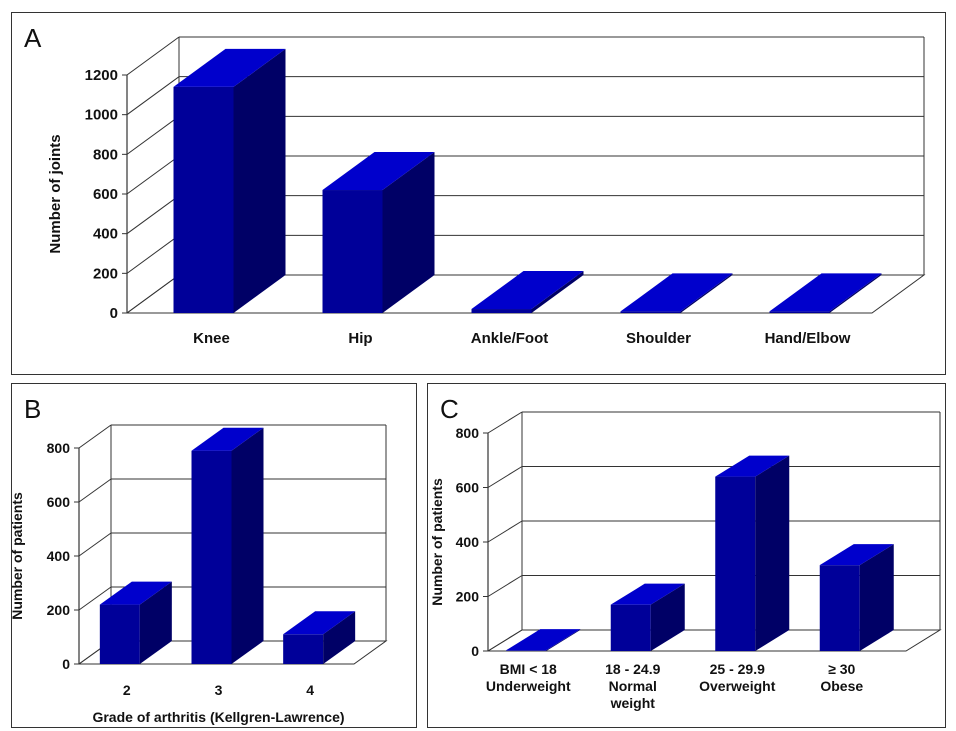 The height and width of the screenshot is (731, 956). Describe the element at coordinates (737, 677) in the screenshot. I see `category-label: 25 - 29.9 Overweight` at that location.